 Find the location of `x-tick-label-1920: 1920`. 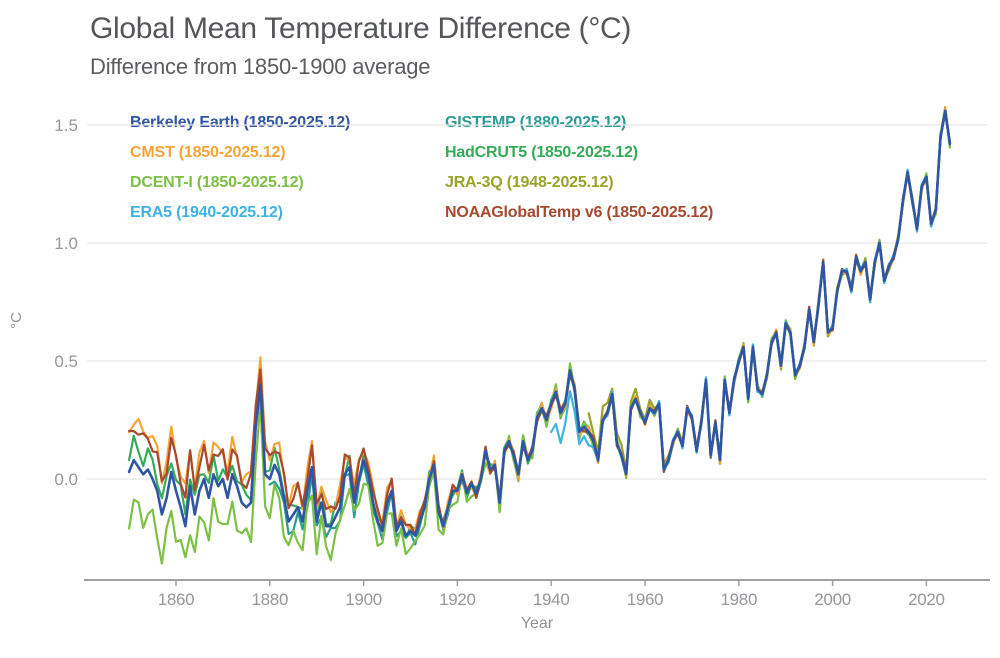

x-tick-label-1920: 1920 is located at coordinates (457, 599).